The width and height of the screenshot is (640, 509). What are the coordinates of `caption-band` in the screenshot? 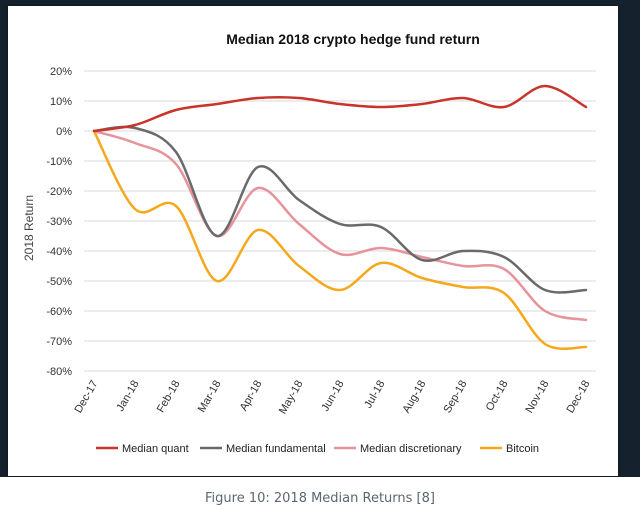 It's located at (320, 493).